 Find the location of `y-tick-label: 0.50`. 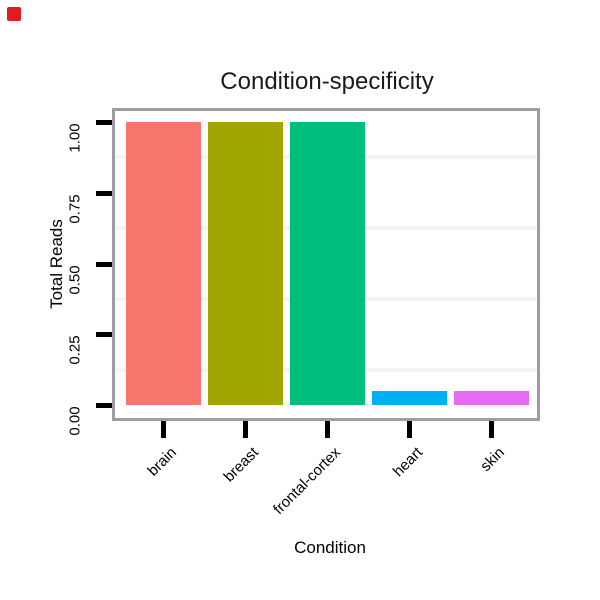

y-tick-label: 0.50 is located at coordinates (75, 280).